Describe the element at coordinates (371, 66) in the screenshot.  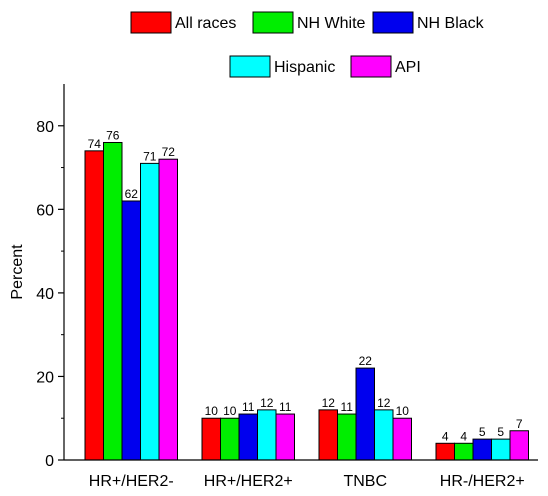
I see `legend-swatch-api` at that location.